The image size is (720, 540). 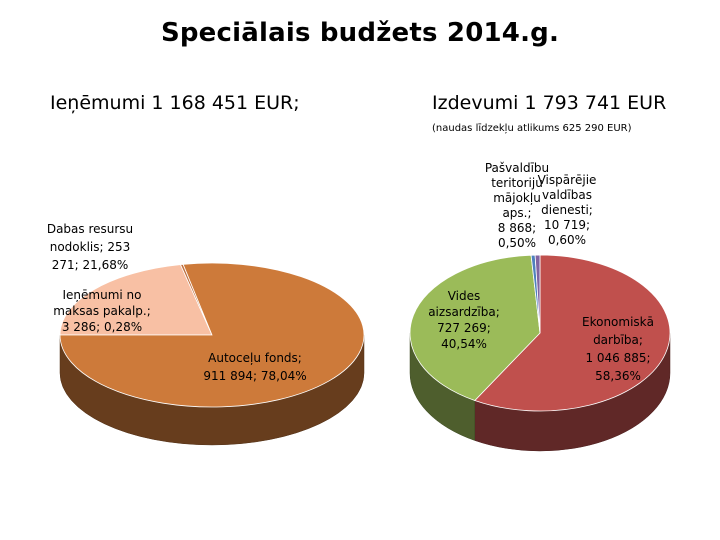 What do you see at coordinates (537, 294) in the screenshot?
I see `expense-slice-visparejie-valdibas-dienesti` at bounding box center [537, 294].